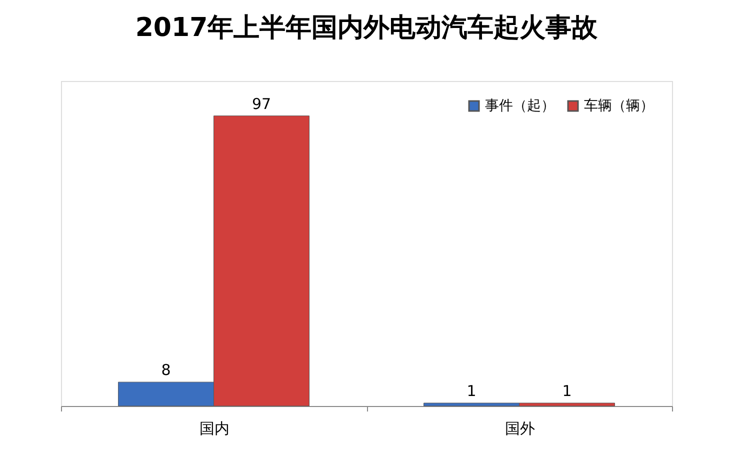 The width and height of the screenshot is (753, 451). What do you see at coordinates (166, 370) in the screenshot?
I see `data-label: 8` at bounding box center [166, 370].